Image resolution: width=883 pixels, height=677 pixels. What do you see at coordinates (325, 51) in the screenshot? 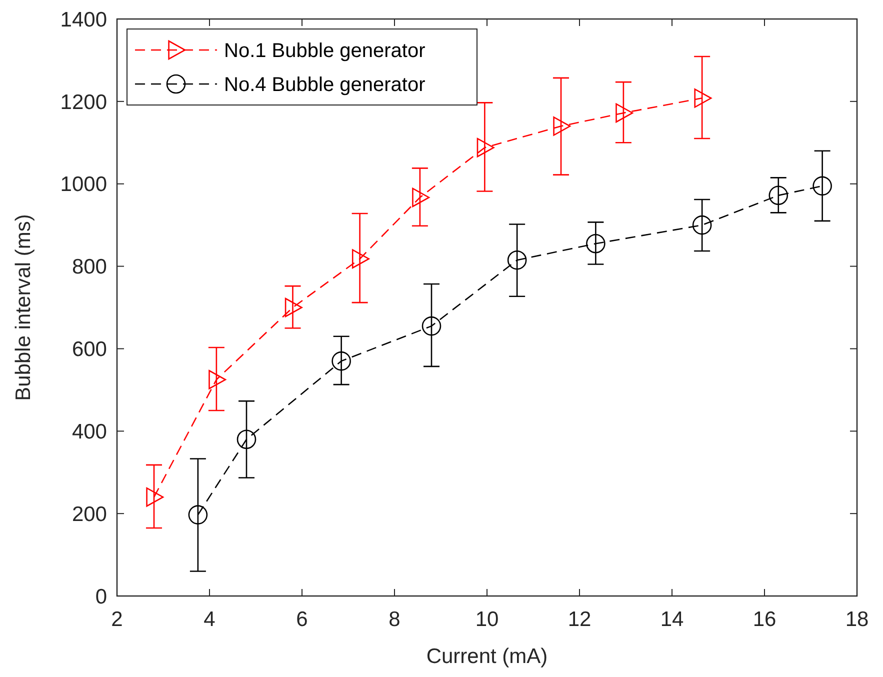
I see `legend-label: No.1 Bubble generator` at bounding box center [325, 51].